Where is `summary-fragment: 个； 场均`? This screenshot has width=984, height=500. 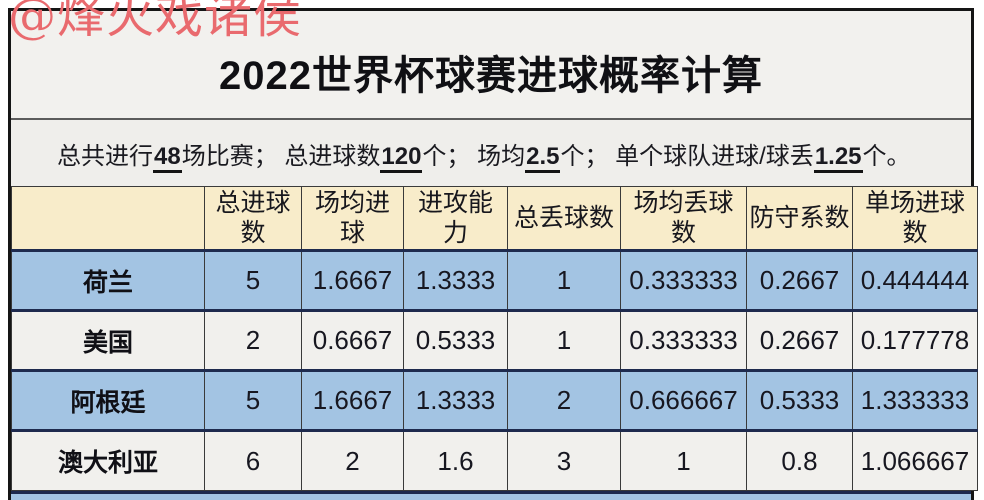
summary-fragment: 个； 场均 is located at coordinates (474, 156).